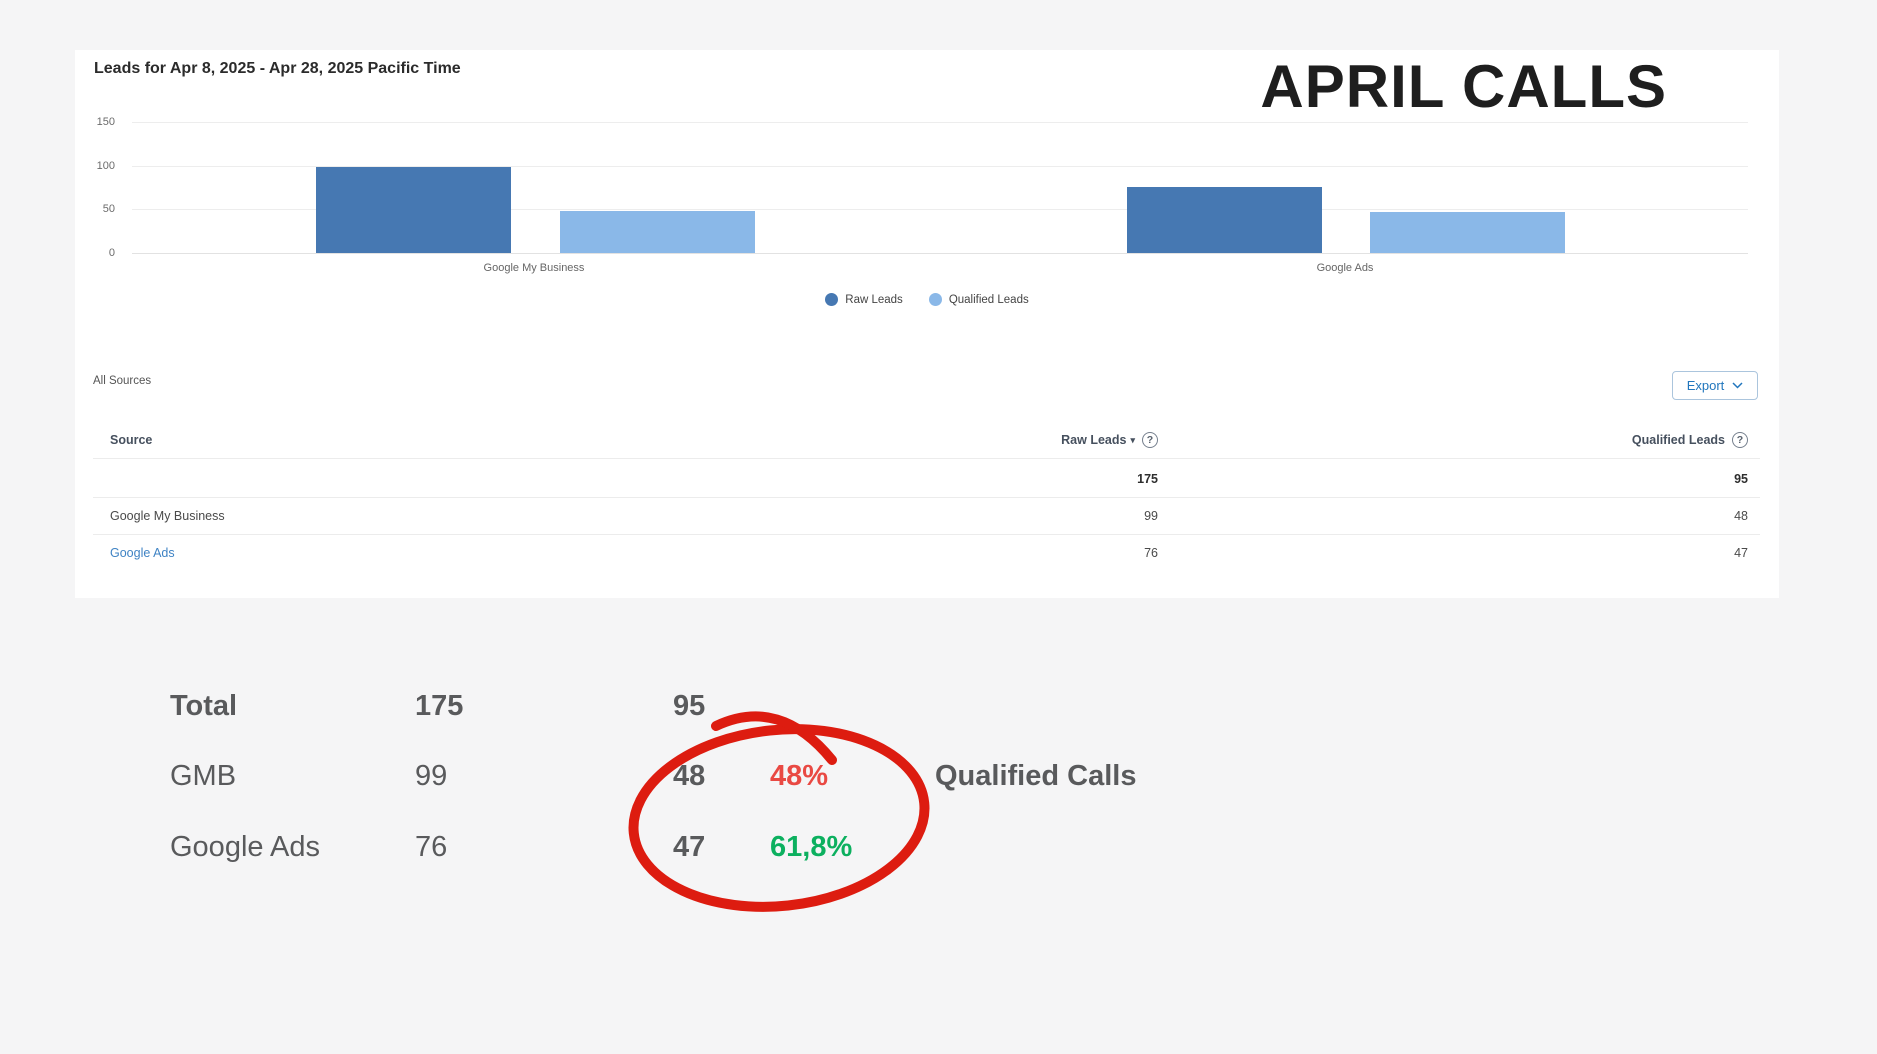 The width and height of the screenshot is (1877, 1054). Describe the element at coordinates (431, 775) in the screenshot. I see `summary-raw-value: 99` at that location.